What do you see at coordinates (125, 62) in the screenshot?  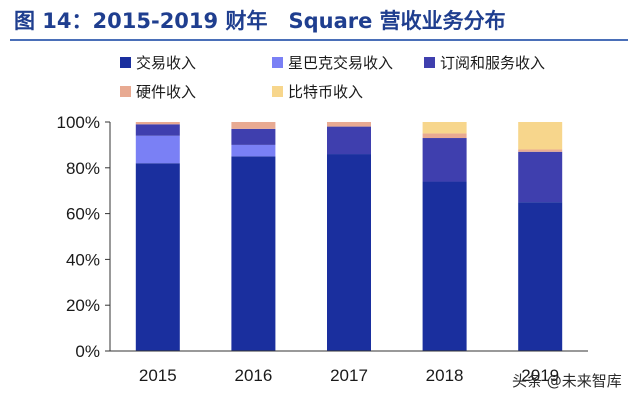 I see `legend-swatch-transaction` at bounding box center [125, 62].